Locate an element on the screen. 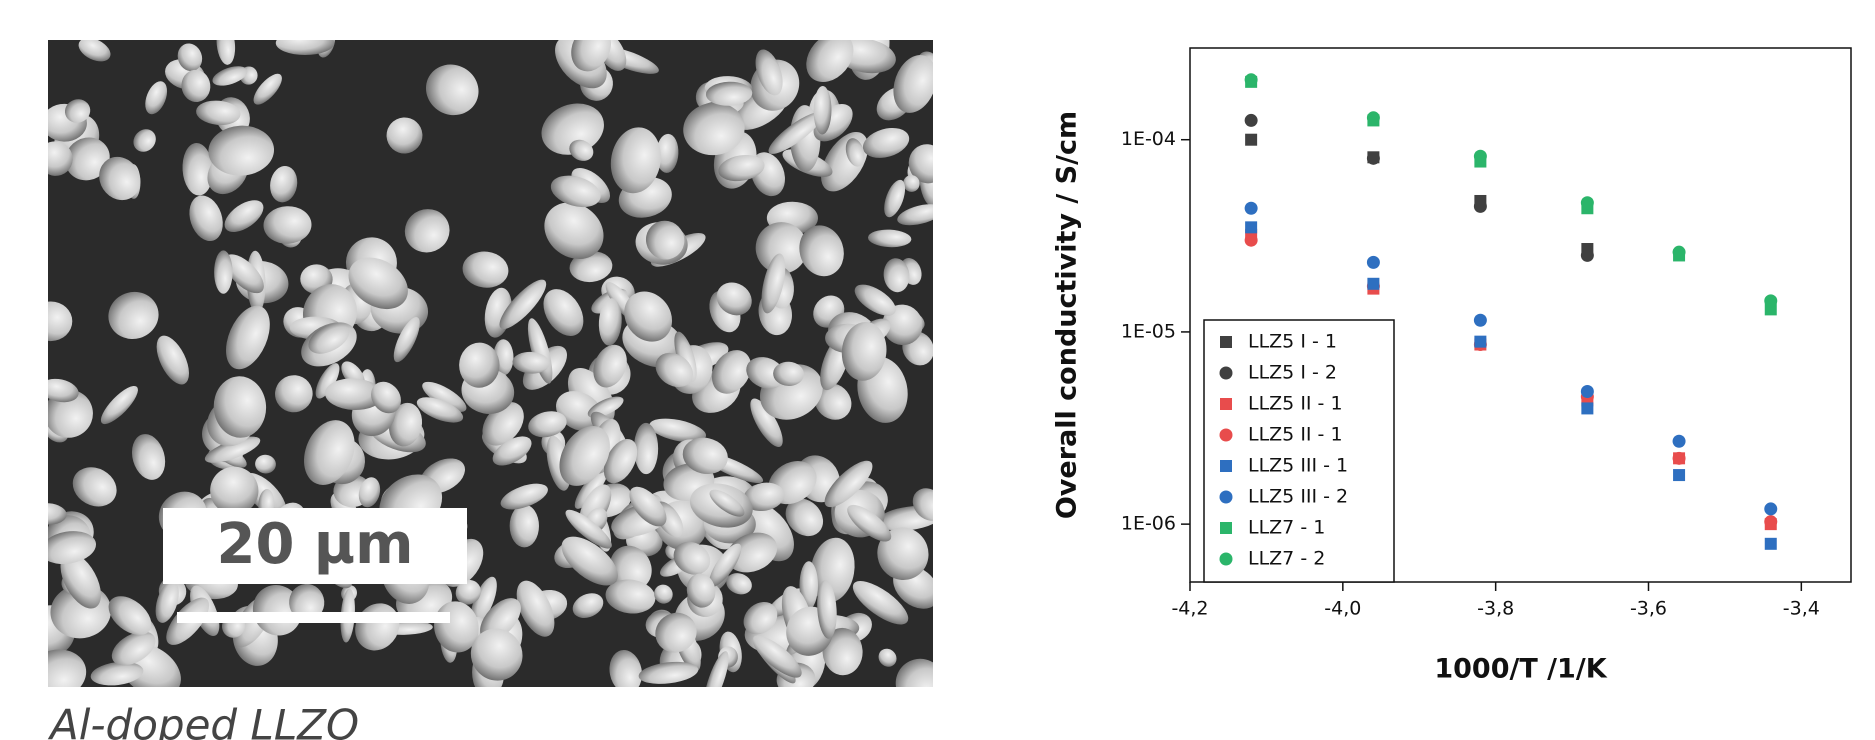  legend-label: LLZ7 - 2 is located at coordinates (1286, 559).